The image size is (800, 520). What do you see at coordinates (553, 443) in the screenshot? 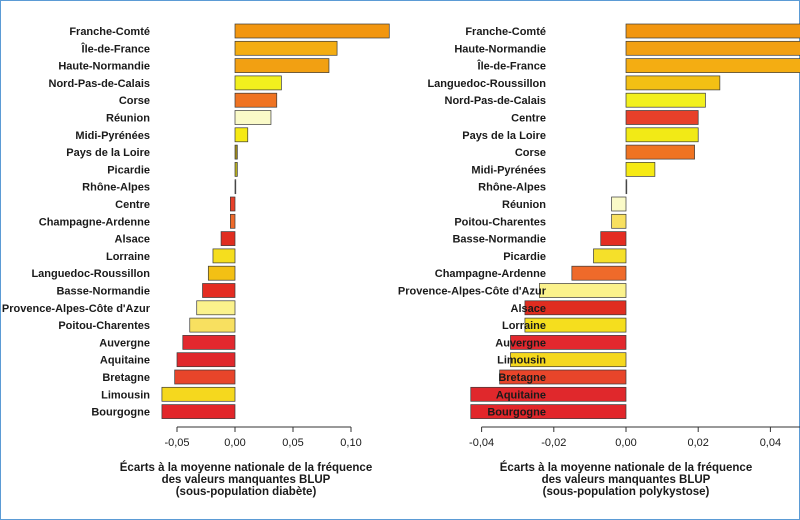
I see `x-tick-label: -0,02` at bounding box center [553, 443].